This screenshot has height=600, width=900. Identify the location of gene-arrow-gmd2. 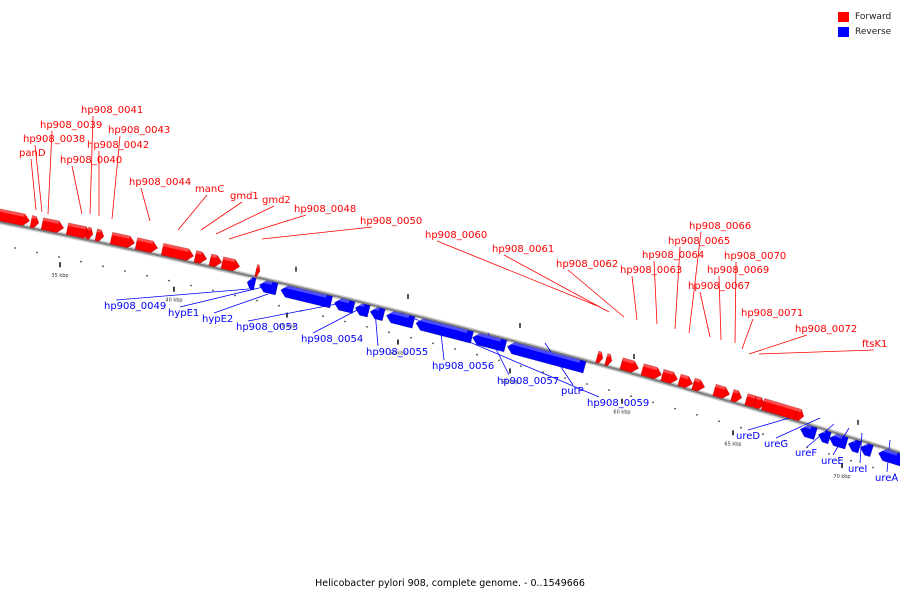
(215, 260).